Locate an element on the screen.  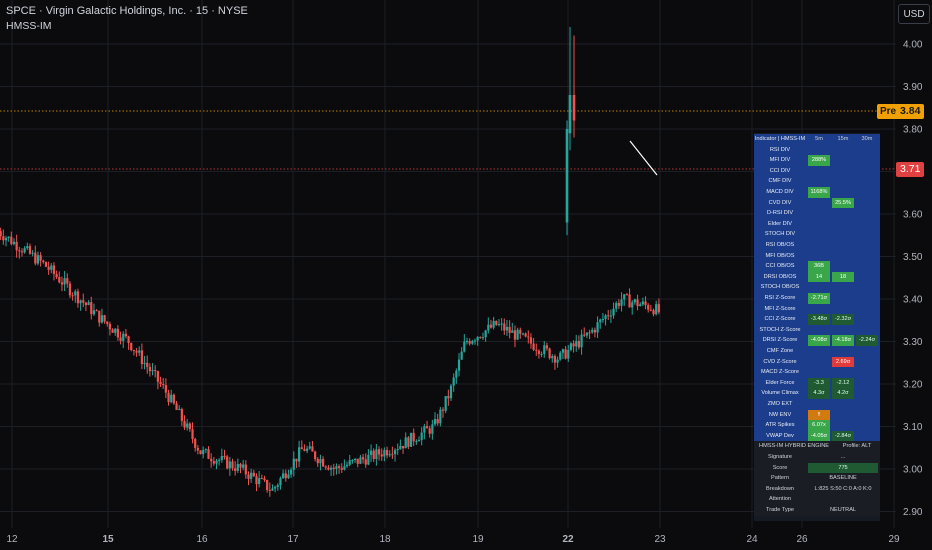
table-row: CCI OB/OS 36B is located at coordinates (817, 266).